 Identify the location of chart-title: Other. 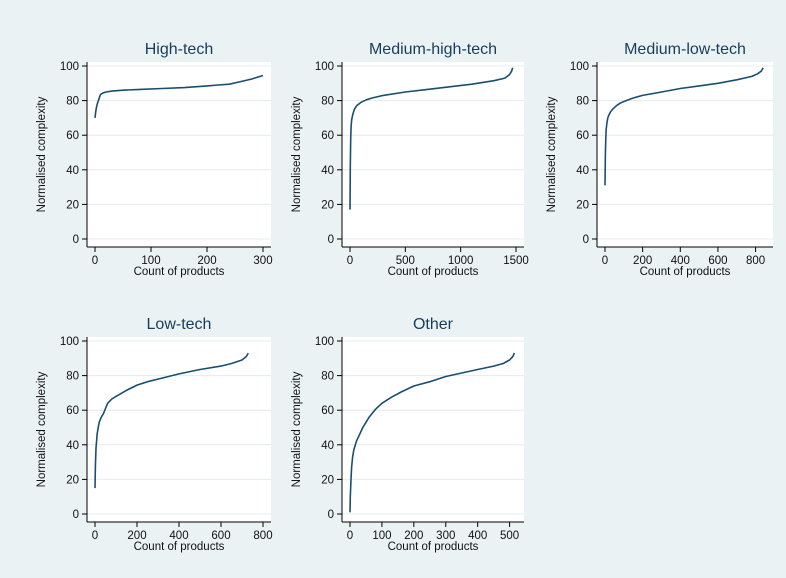
(433, 324).